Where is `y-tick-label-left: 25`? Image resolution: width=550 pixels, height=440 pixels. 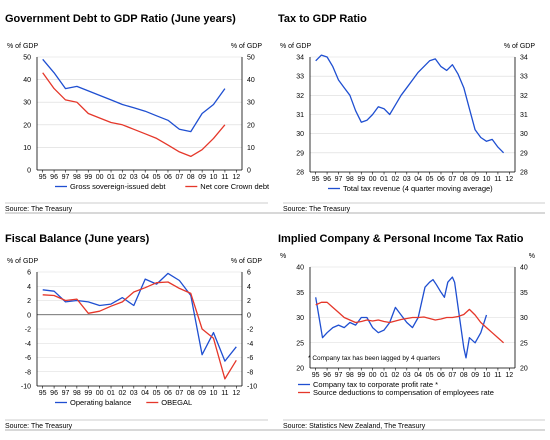 y-tick-label-left: 25 is located at coordinates (300, 343).